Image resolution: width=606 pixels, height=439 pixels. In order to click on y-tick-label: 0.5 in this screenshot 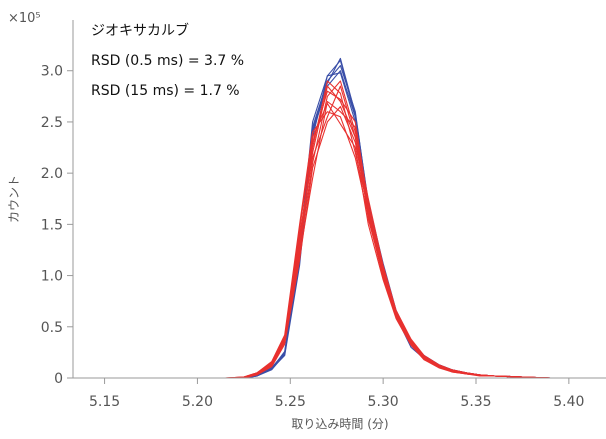, I will do `click(52, 328)`.